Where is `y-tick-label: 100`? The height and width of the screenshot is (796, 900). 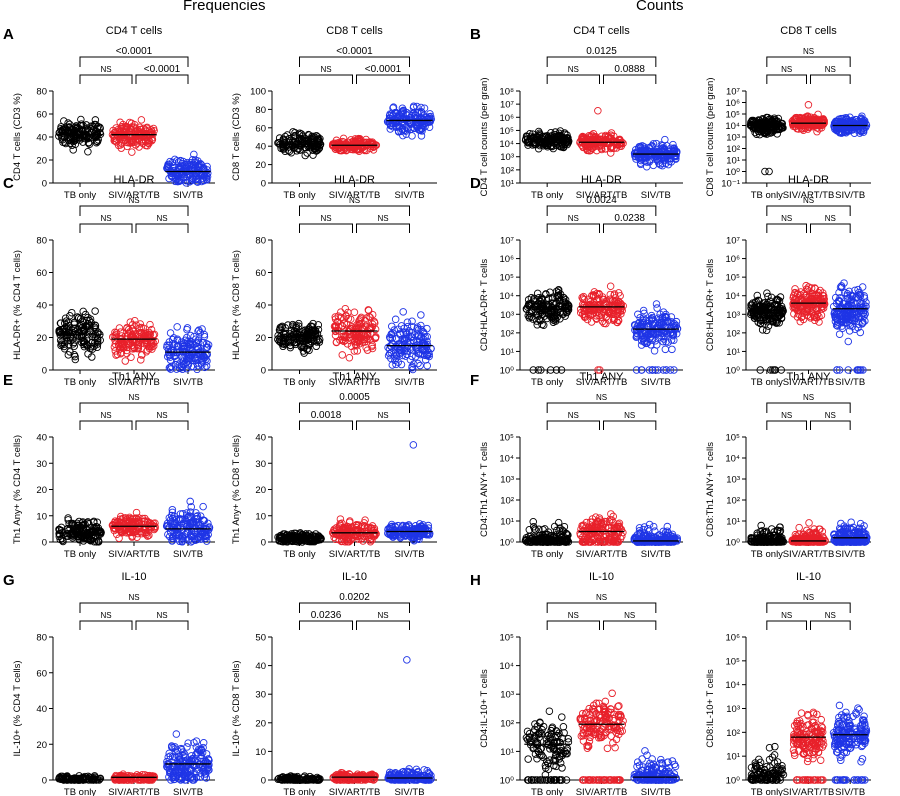 y-tick-label: 100 is located at coordinates (258, 92).